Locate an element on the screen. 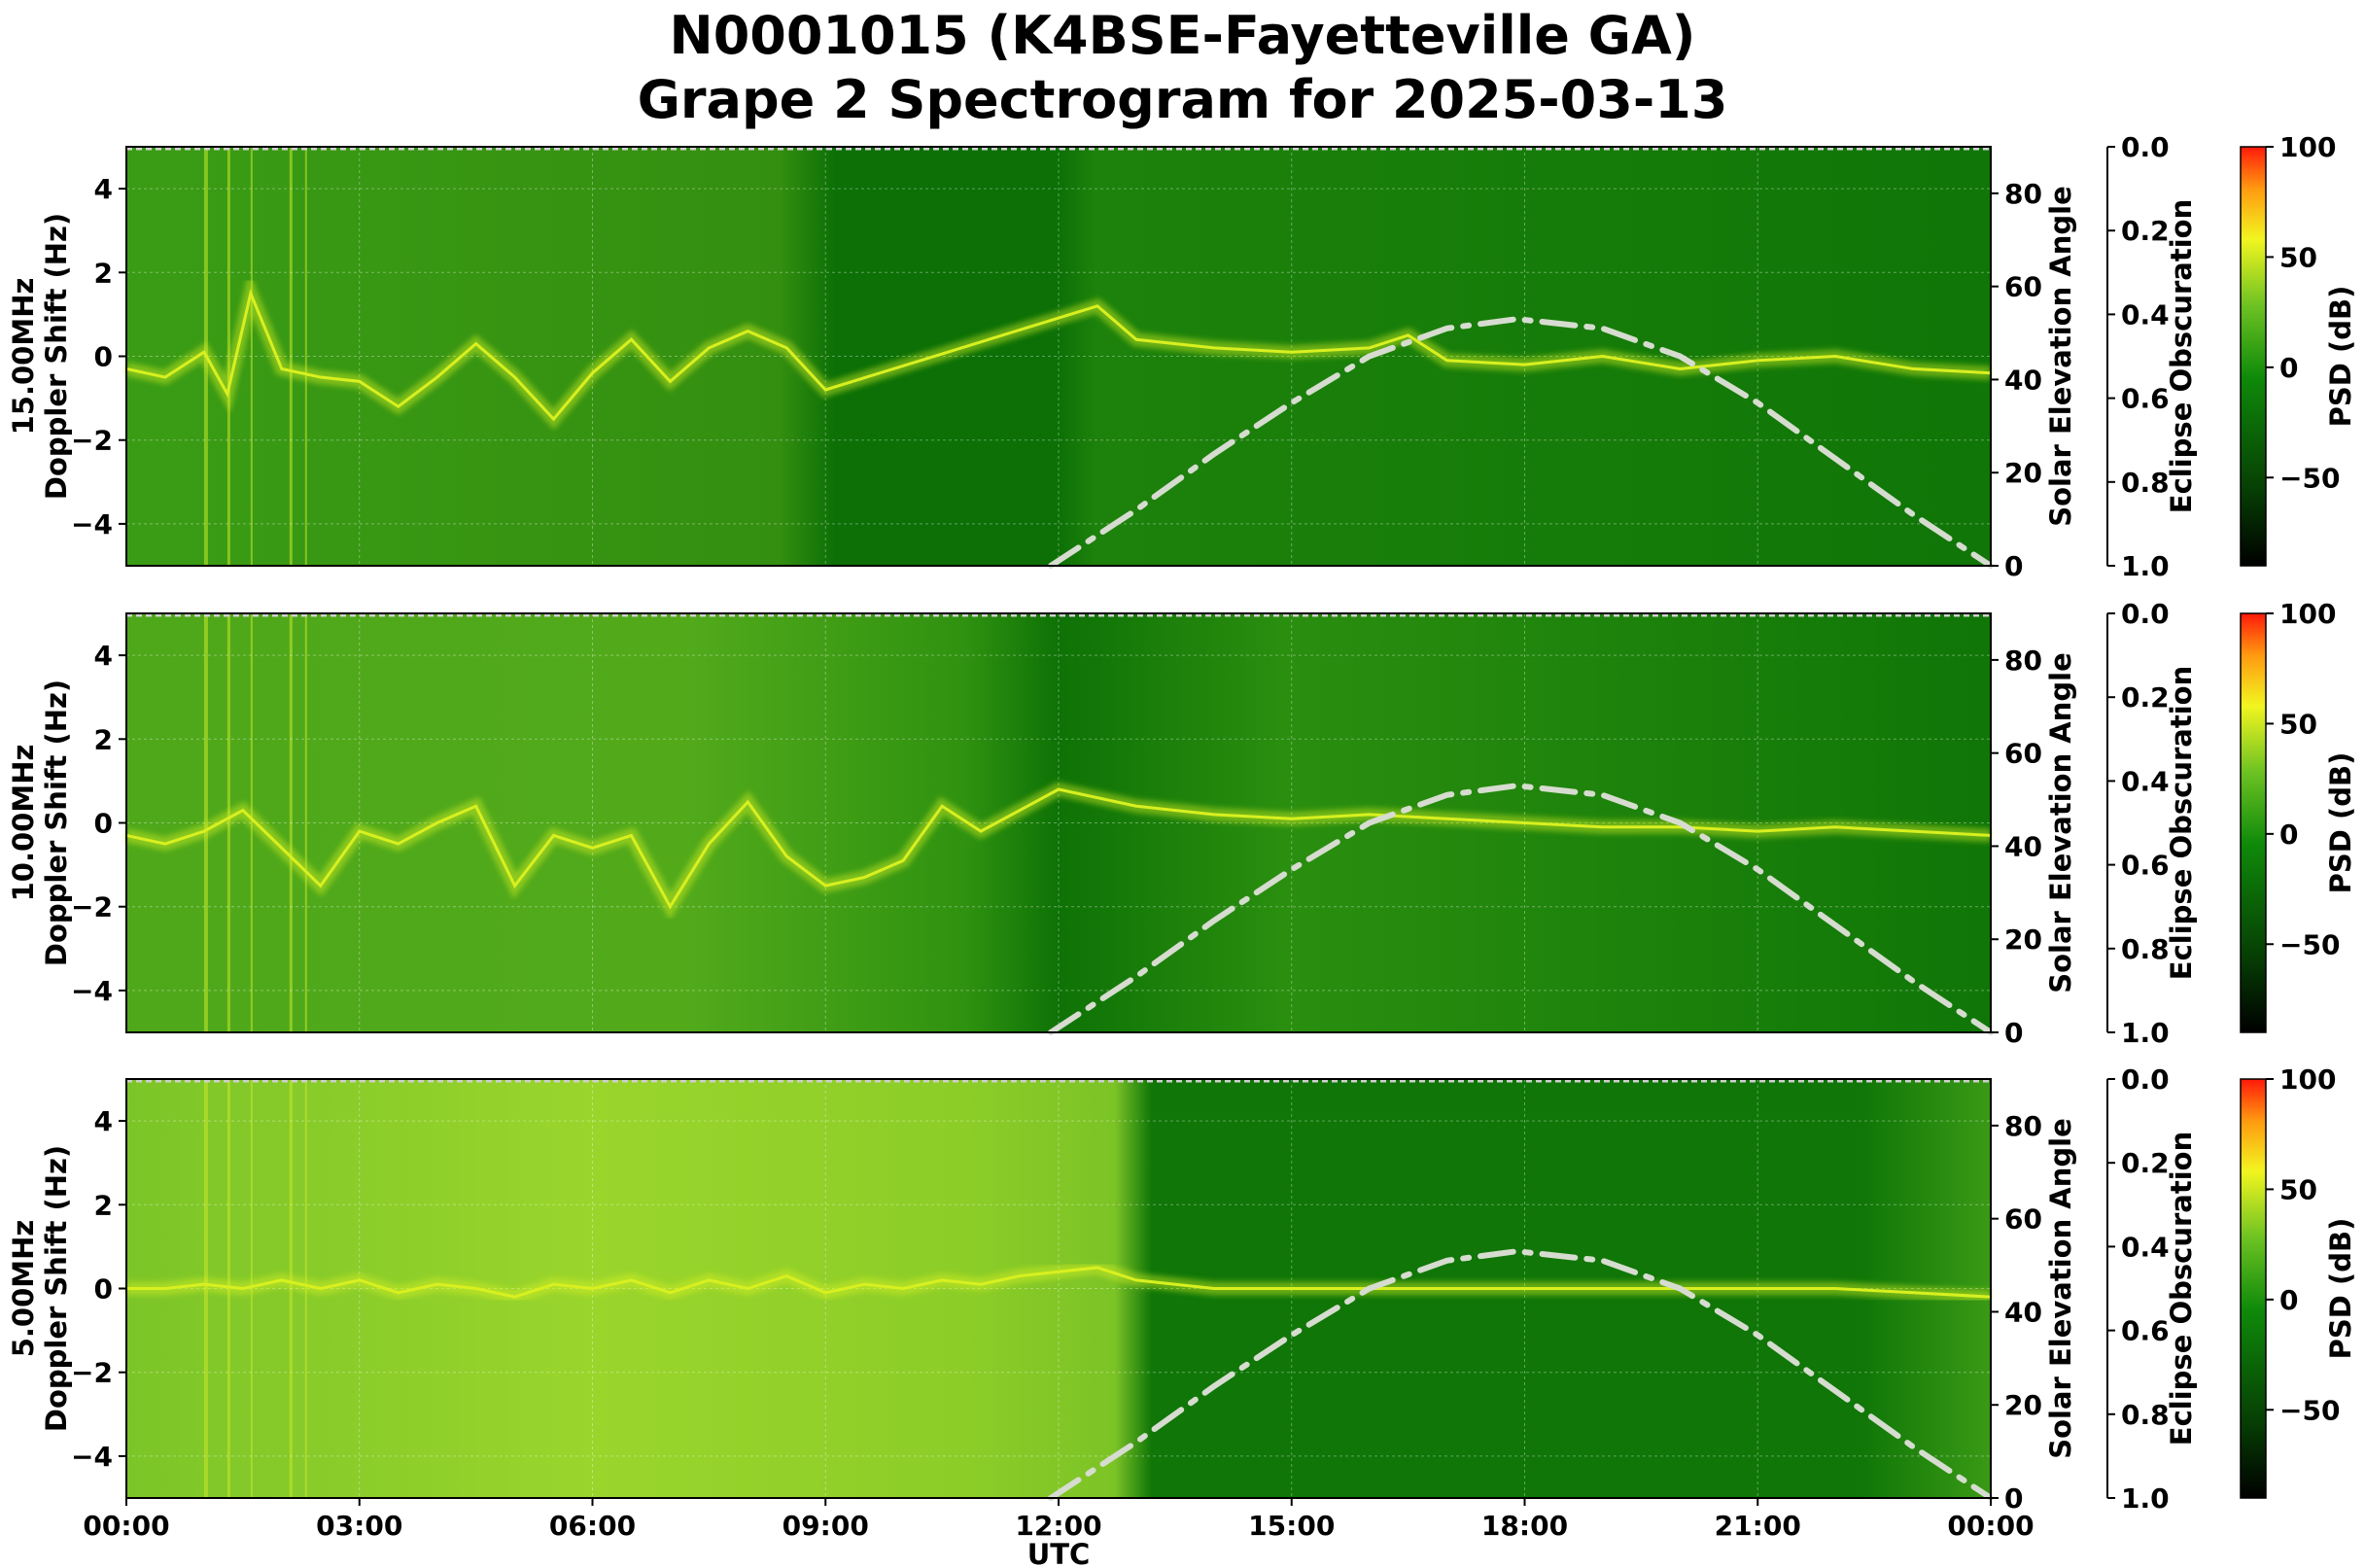 The image size is (2365, 1568). x-tick-label: 12:00 is located at coordinates (1058, 1526).